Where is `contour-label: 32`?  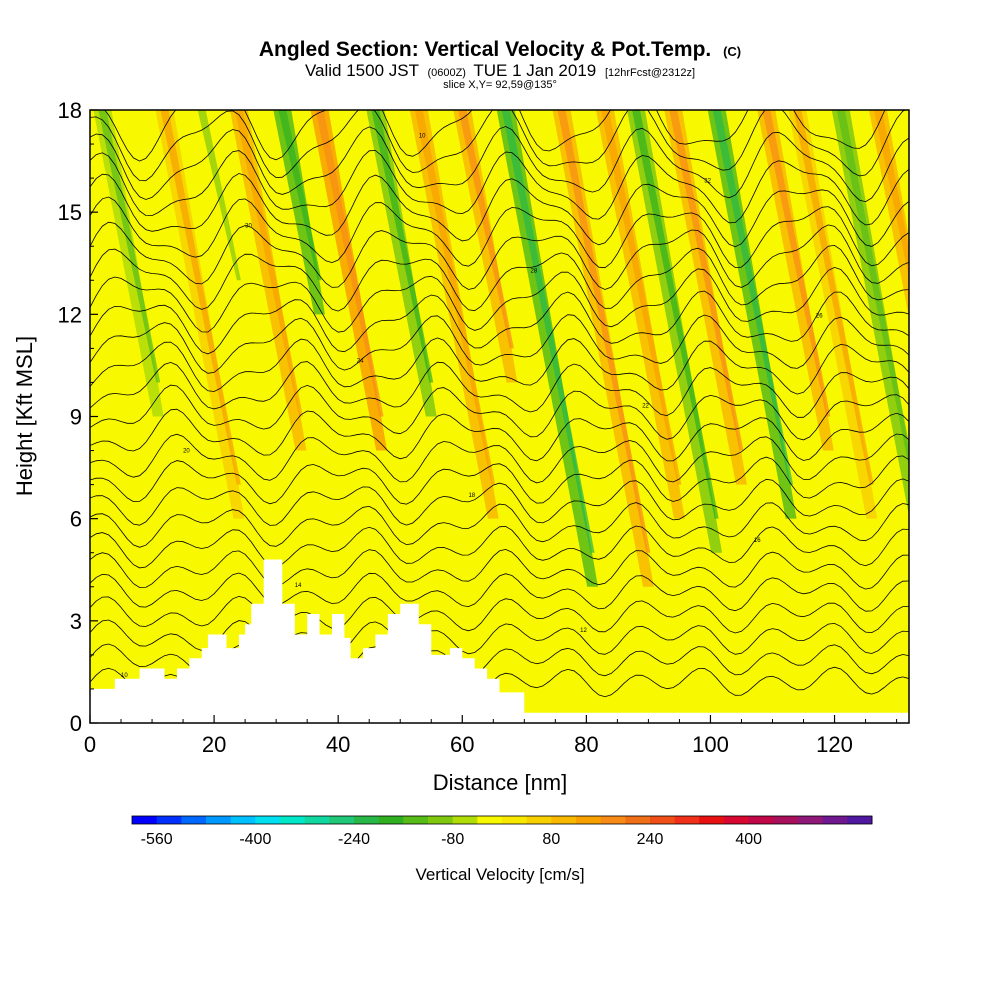 contour-label: 32 is located at coordinates (707, 182).